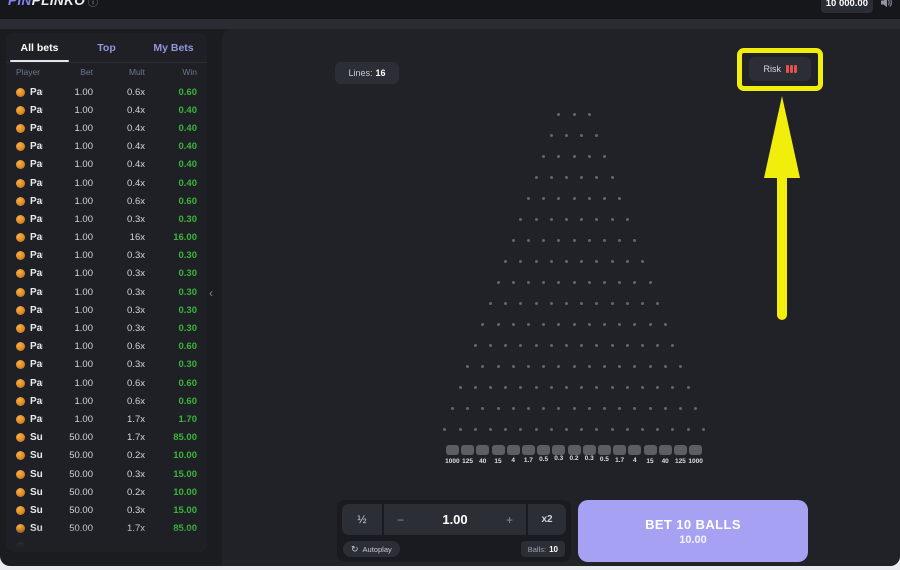 The image size is (900, 570). What do you see at coordinates (188, 347) in the screenshot?
I see `win-amount: 0.60` at bounding box center [188, 347].